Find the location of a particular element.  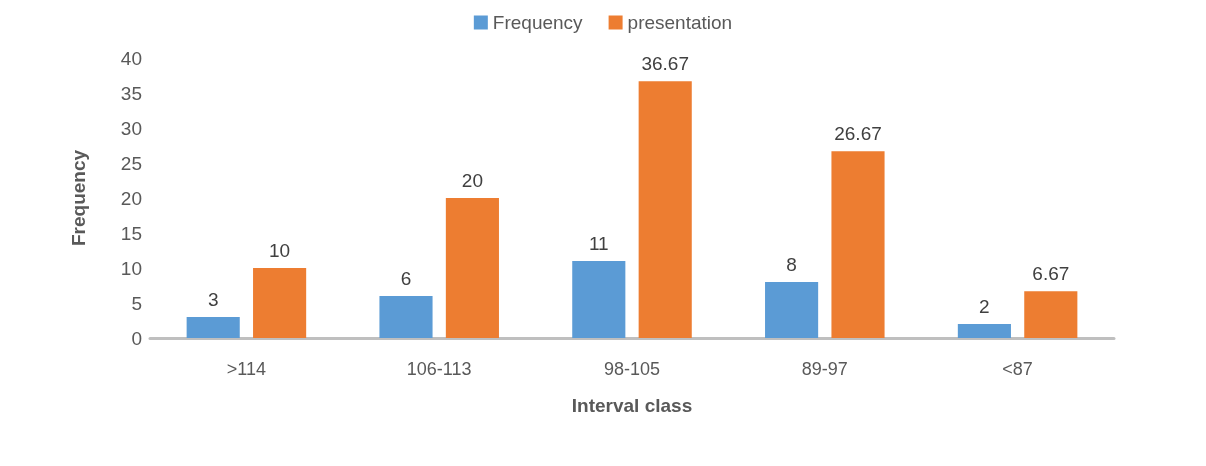

x-tick-label: 98-105 is located at coordinates (632, 369).